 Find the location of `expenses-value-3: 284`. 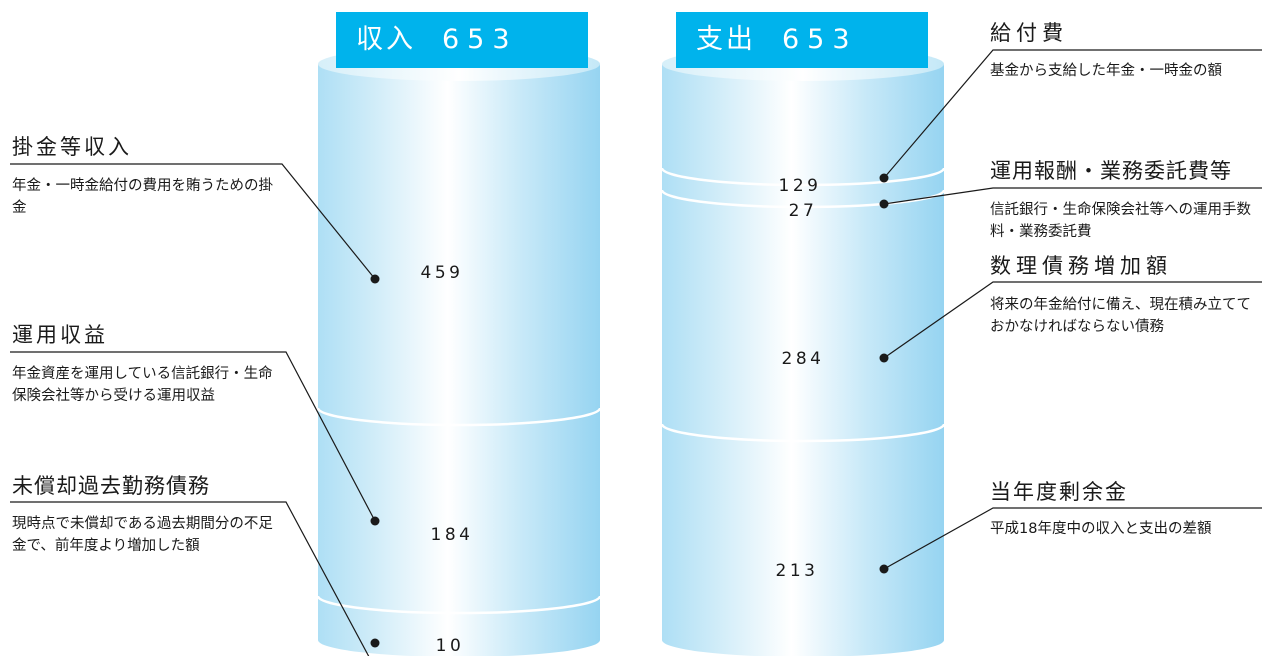

expenses-value-3: 284 is located at coordinates (803, 359).